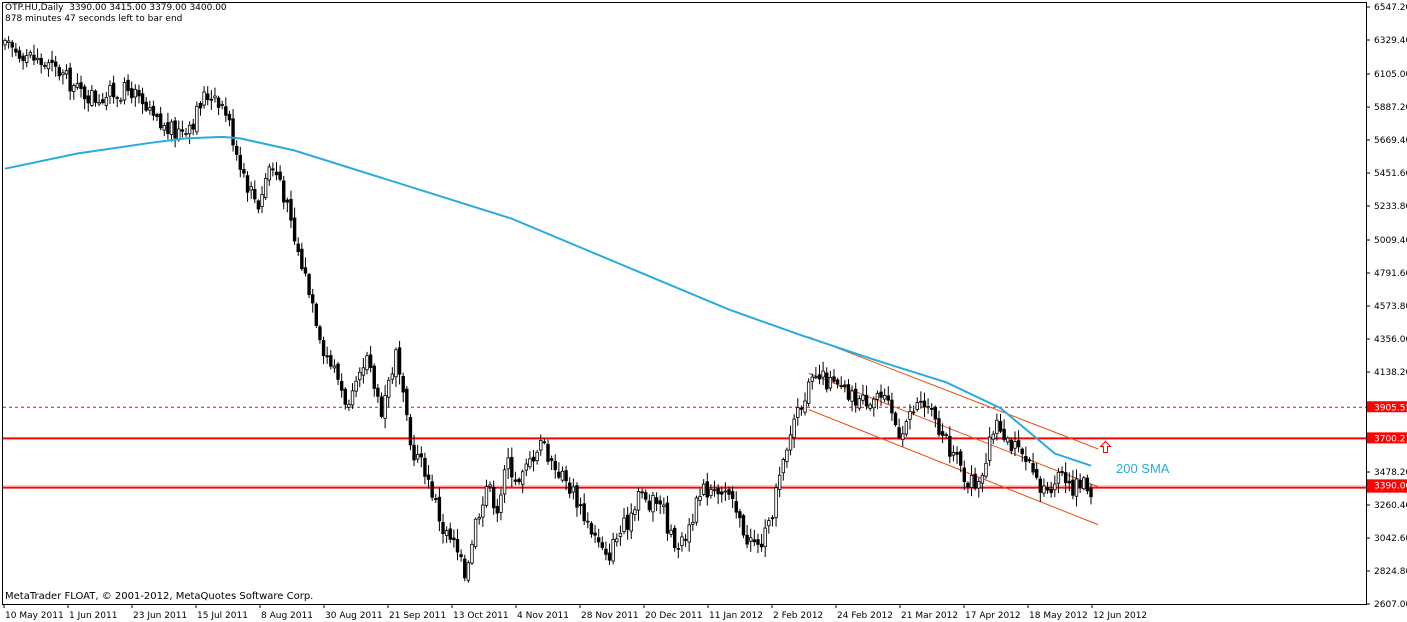 The image size is (1407, 622). I want to click on y-tick-label: 4791.60, so click(1390, 274).